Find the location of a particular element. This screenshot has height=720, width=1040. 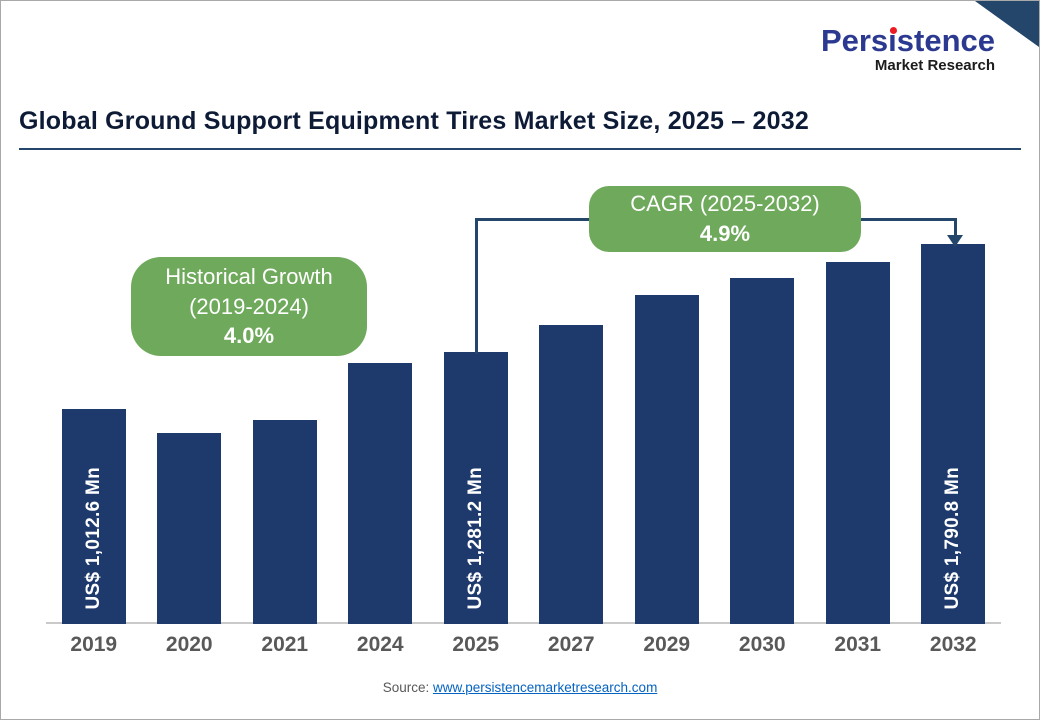

bar-column-2019: US$ 1,012.6 Mn 2019 is located at coordinates (94, 413).